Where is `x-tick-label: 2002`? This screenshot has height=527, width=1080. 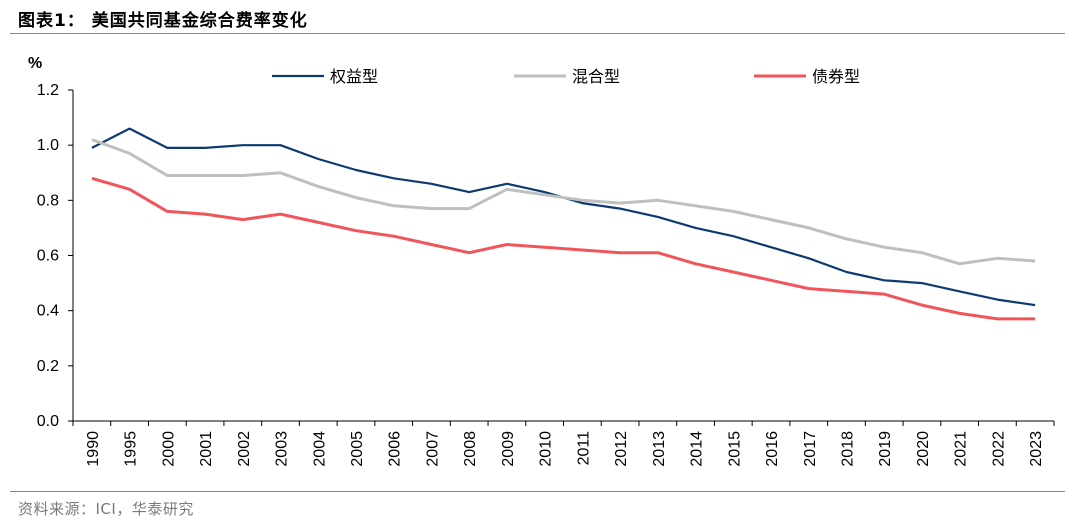
x-tick-label: 2002 is located at coordinates (244, 449).